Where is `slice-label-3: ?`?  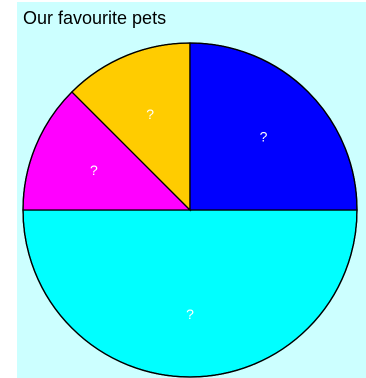 slice-label-3: ? is located at coordinates (150, 114).